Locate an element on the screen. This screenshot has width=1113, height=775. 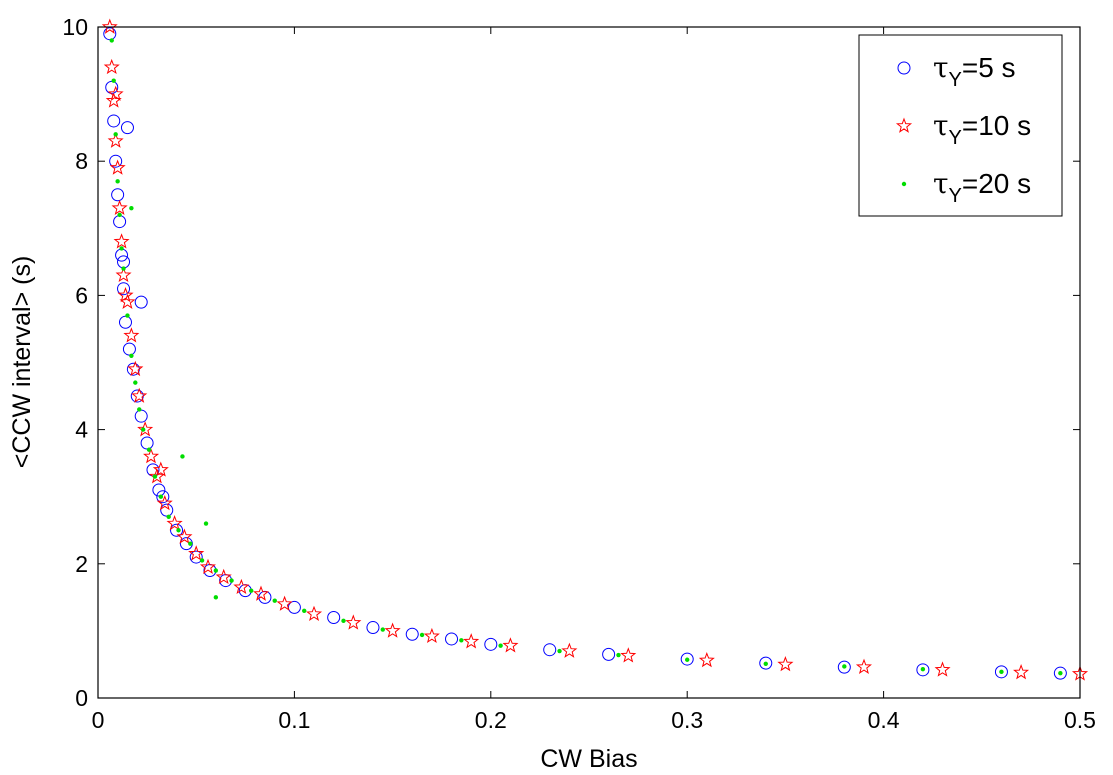
y-tick-label: 6 is located at coordinates (81, 295).